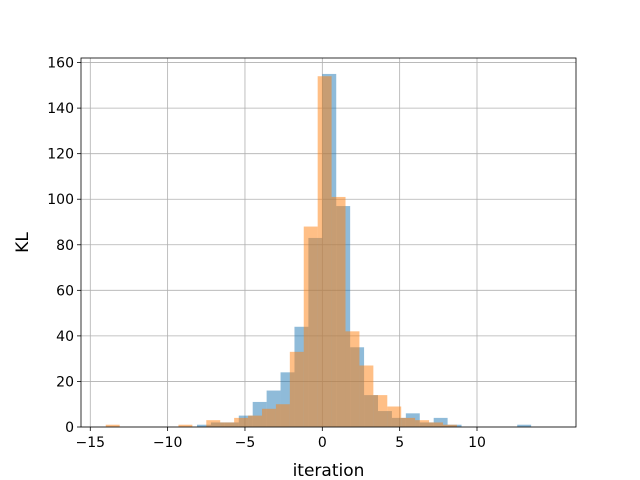 The width and height of the screenshot is (640, 480). I want to click on y-tick-label: 40, so click(65, 337).